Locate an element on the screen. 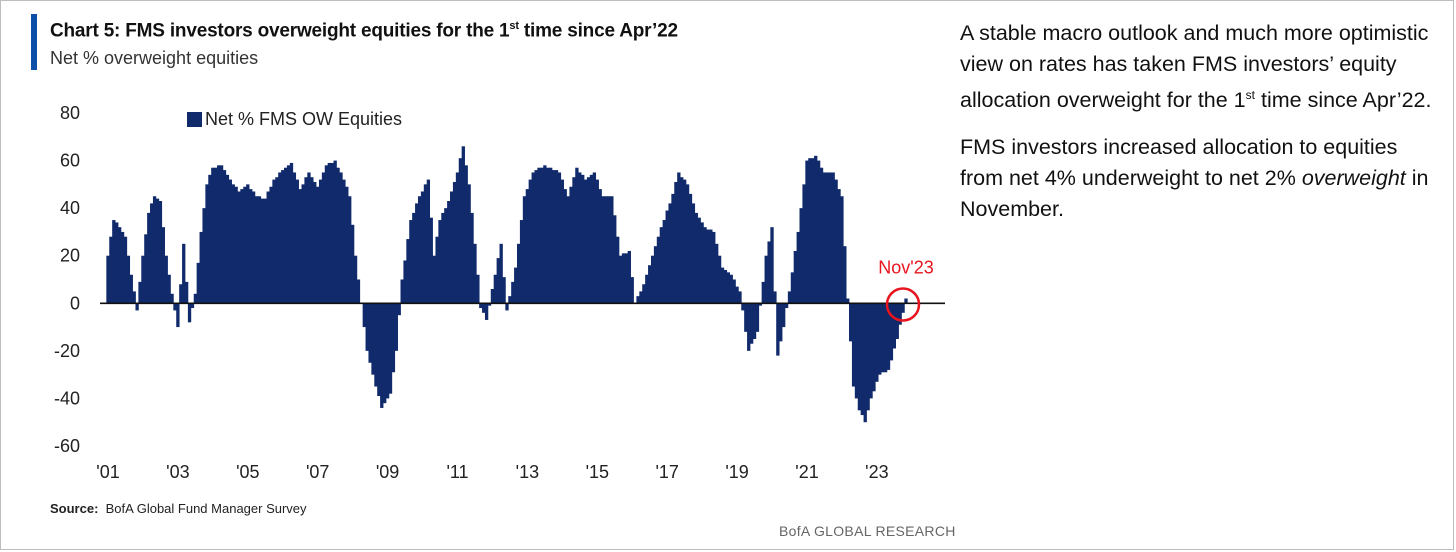 The width and height of the screenshot is (1456, 552). x-tick-label: '05 is located at coordinates (247, 472).